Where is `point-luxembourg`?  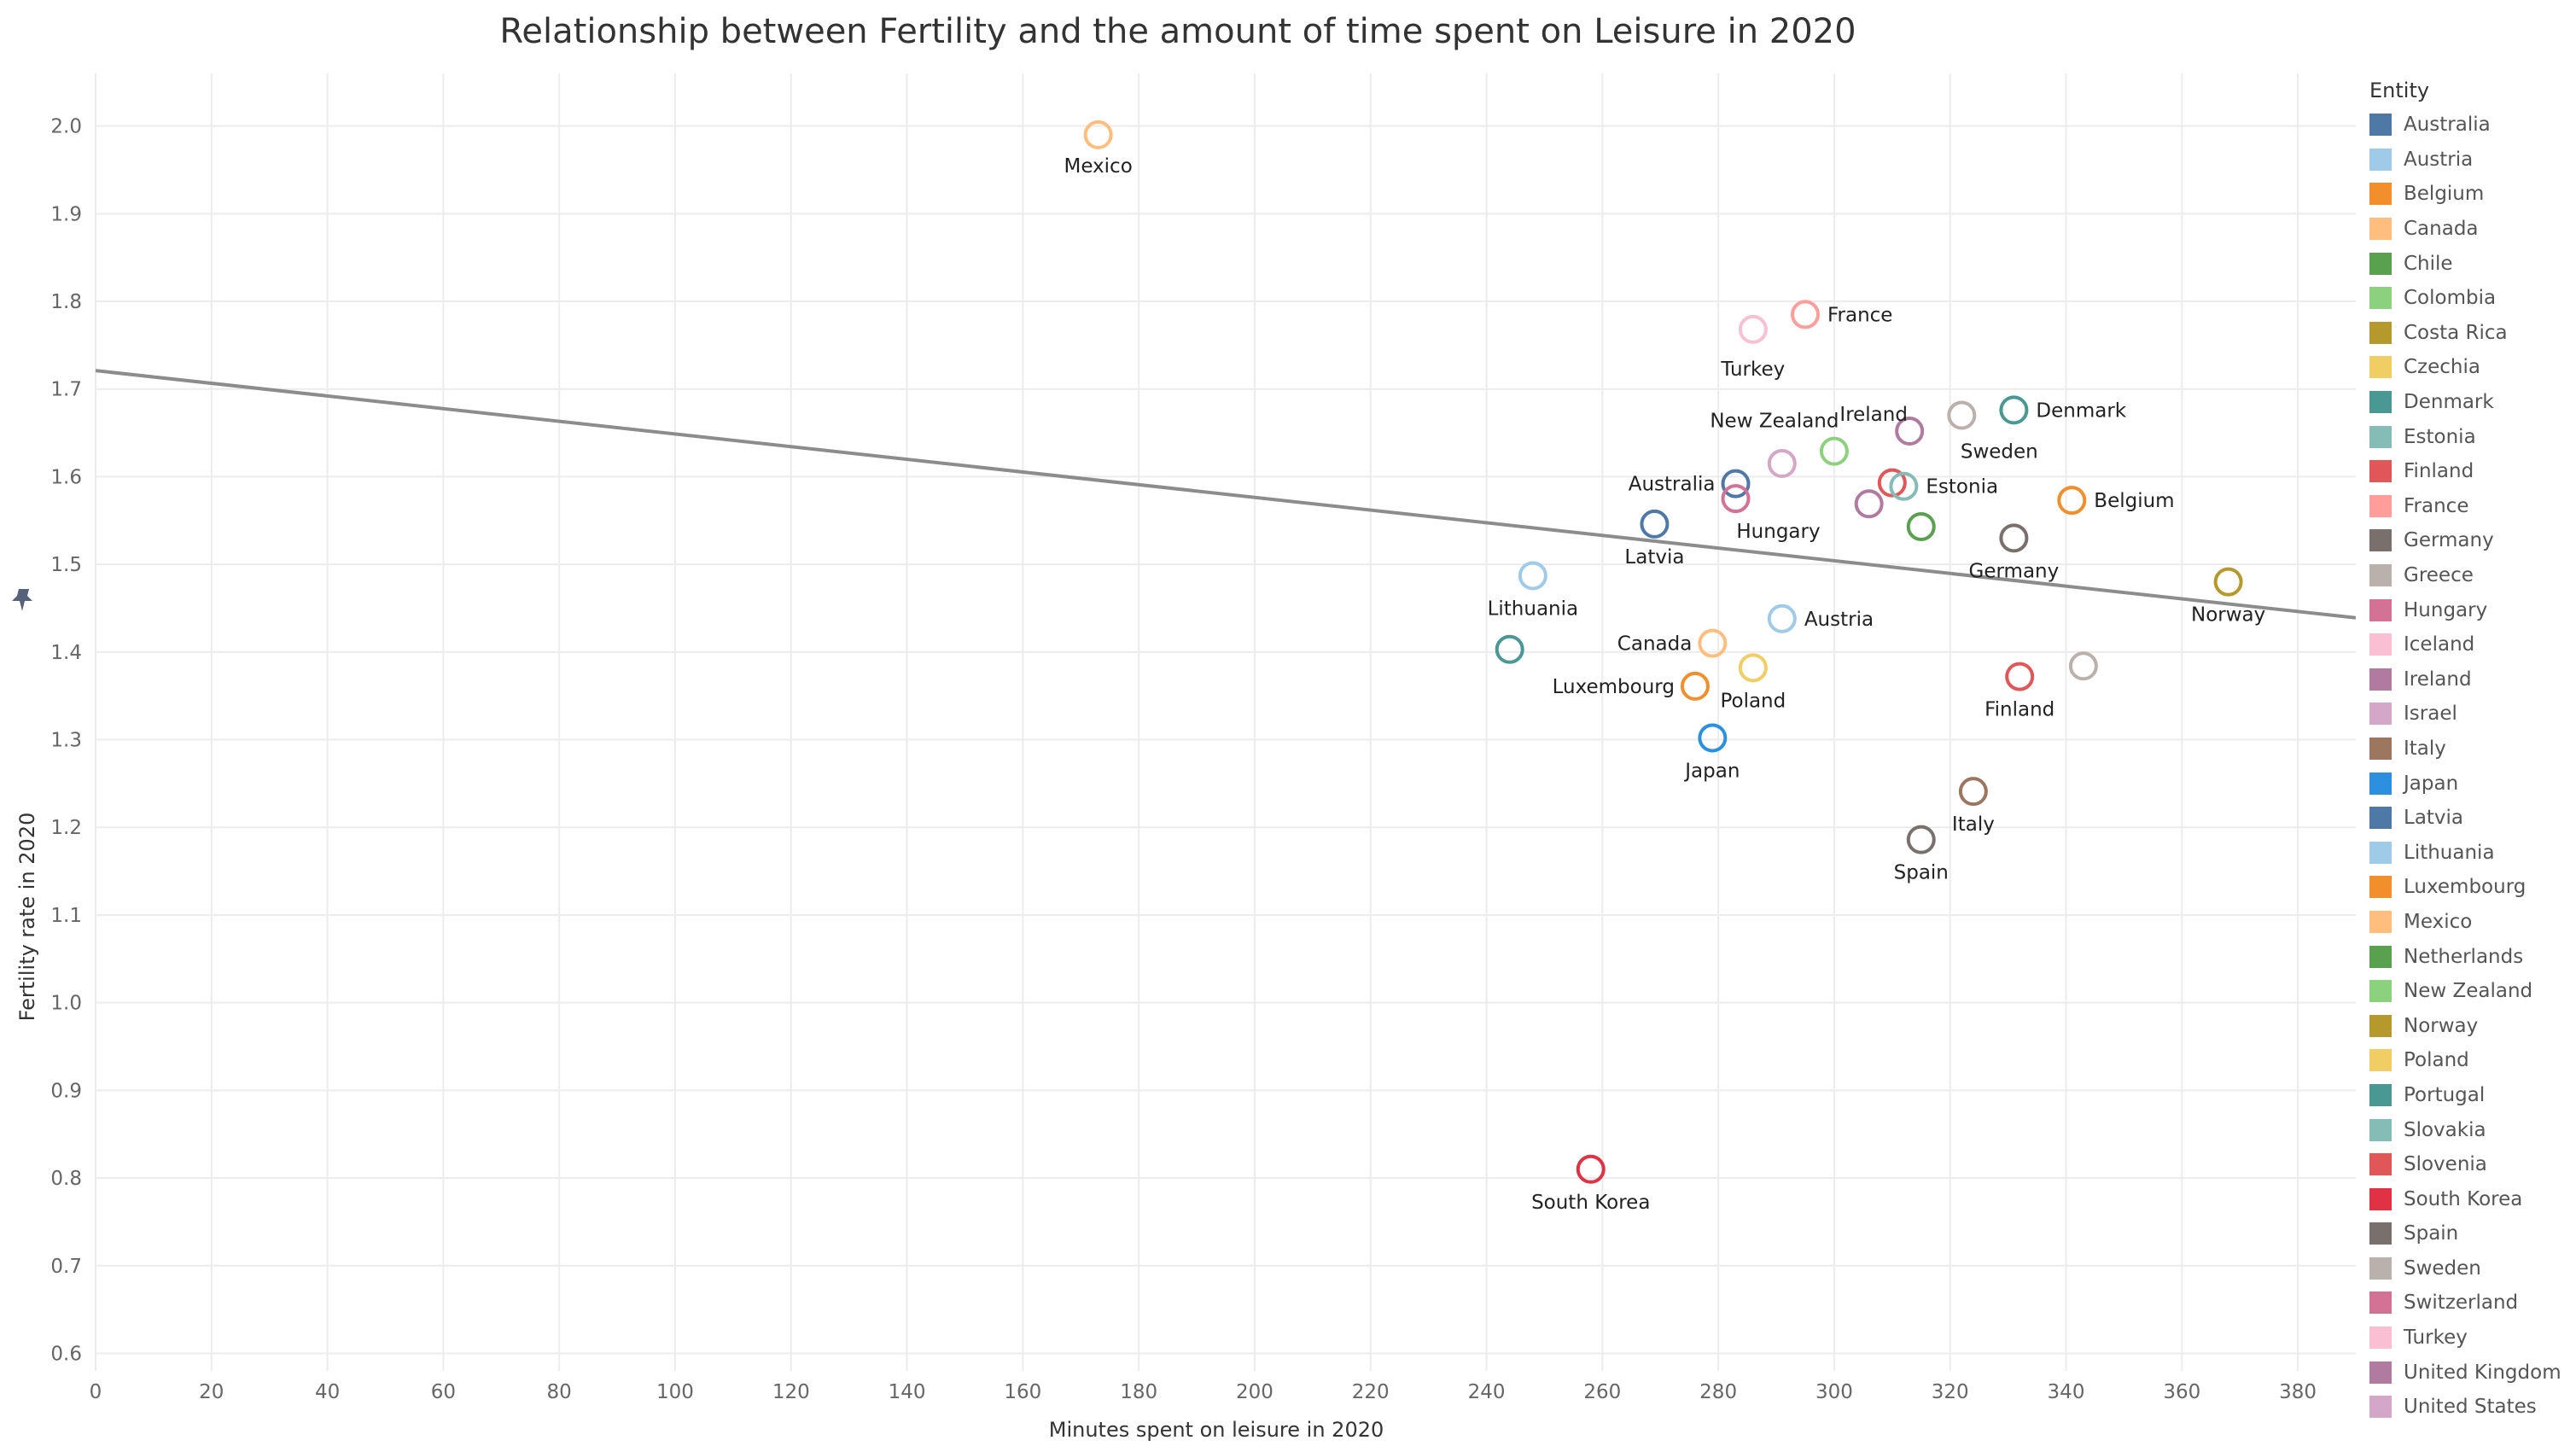 point-luxembourg is located at coordinates (1695, 686).